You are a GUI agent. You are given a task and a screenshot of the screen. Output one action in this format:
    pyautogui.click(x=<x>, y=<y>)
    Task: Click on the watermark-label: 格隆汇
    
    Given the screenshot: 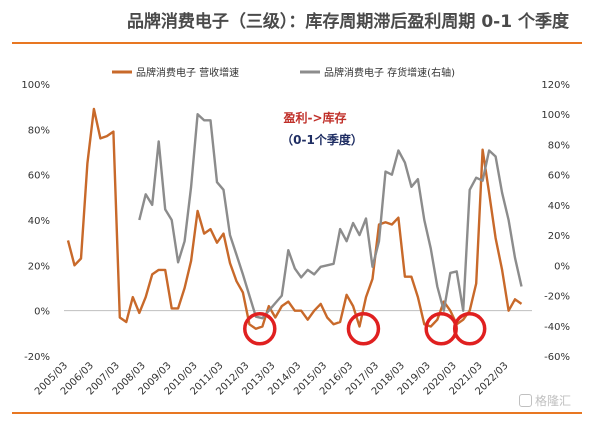 What is the action you would take?
    pyautogui.click(x=553, y=401)
    